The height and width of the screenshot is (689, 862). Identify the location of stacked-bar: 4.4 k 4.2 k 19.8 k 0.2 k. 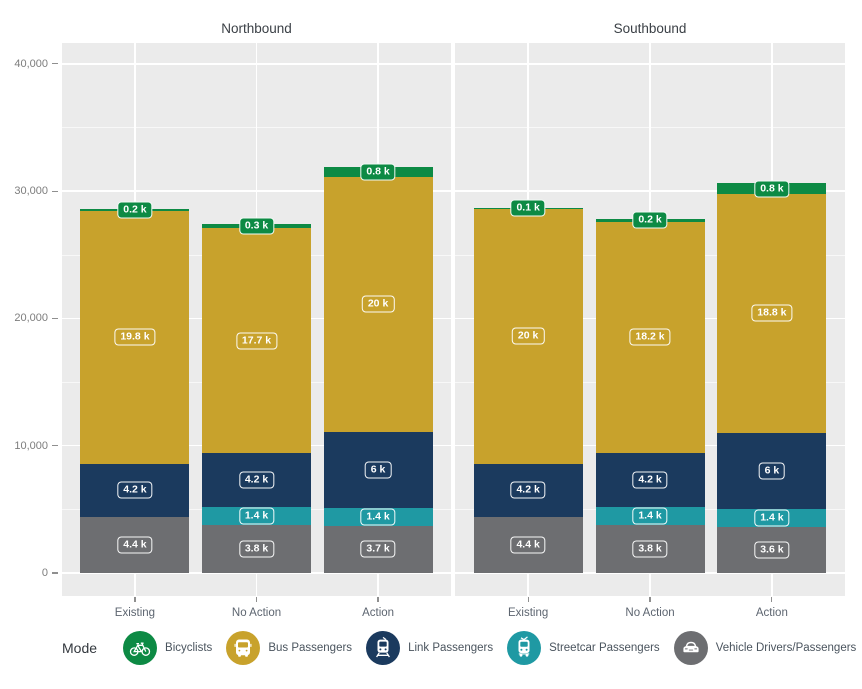
(135, 319).